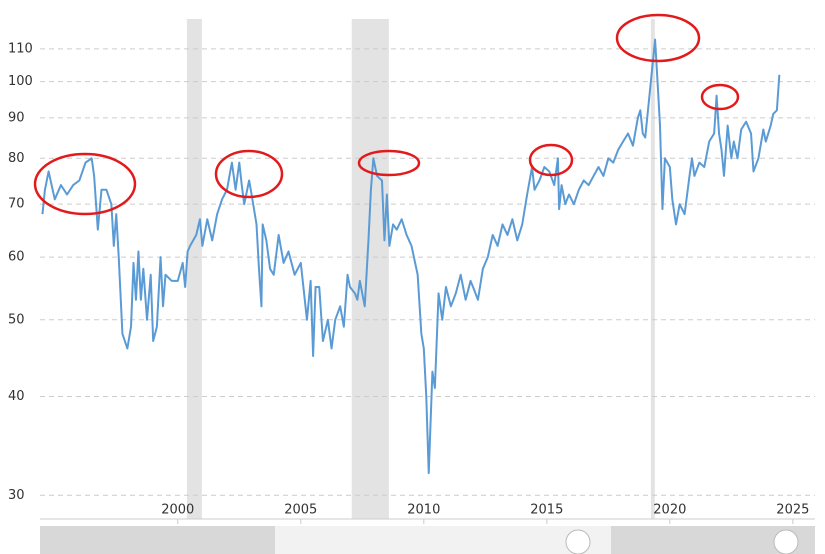  Describe the element at coordinates (16, 396) in the screenshot. I see `y-tick-label: 40` at that location.